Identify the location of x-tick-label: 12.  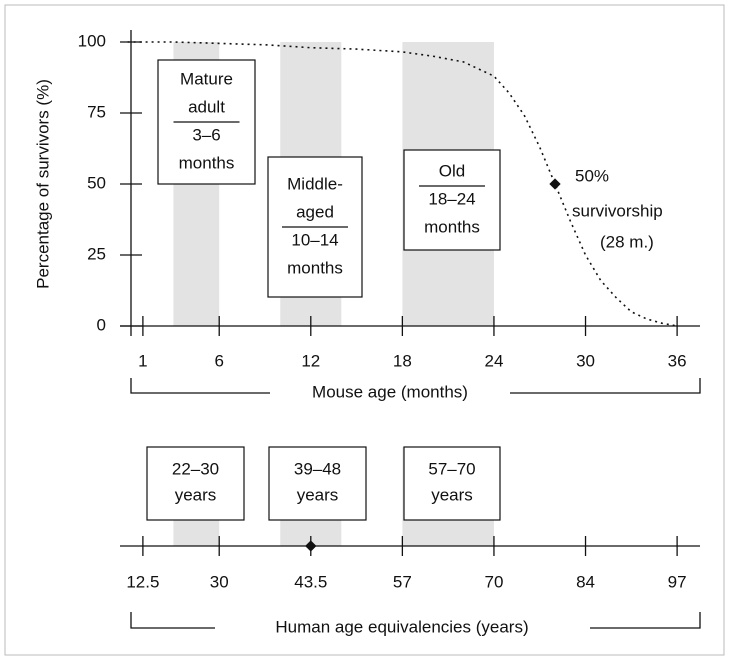
(310, 360).